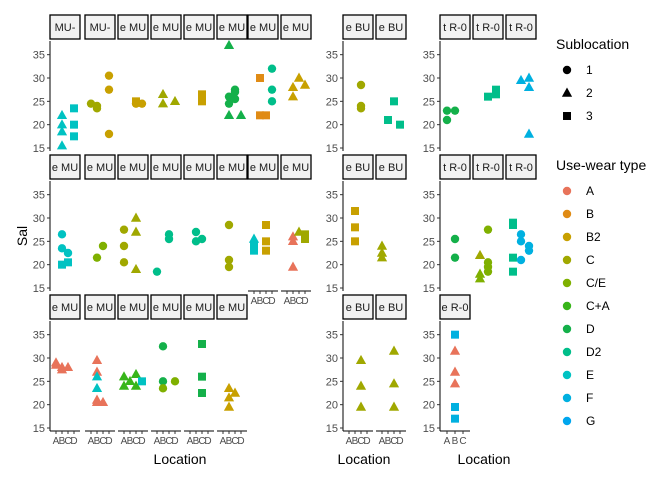 The image size is (672, 480). Describe the element at coordinates (180, 459) in the screenshot. I see `x-axis-title: Location` at that location.